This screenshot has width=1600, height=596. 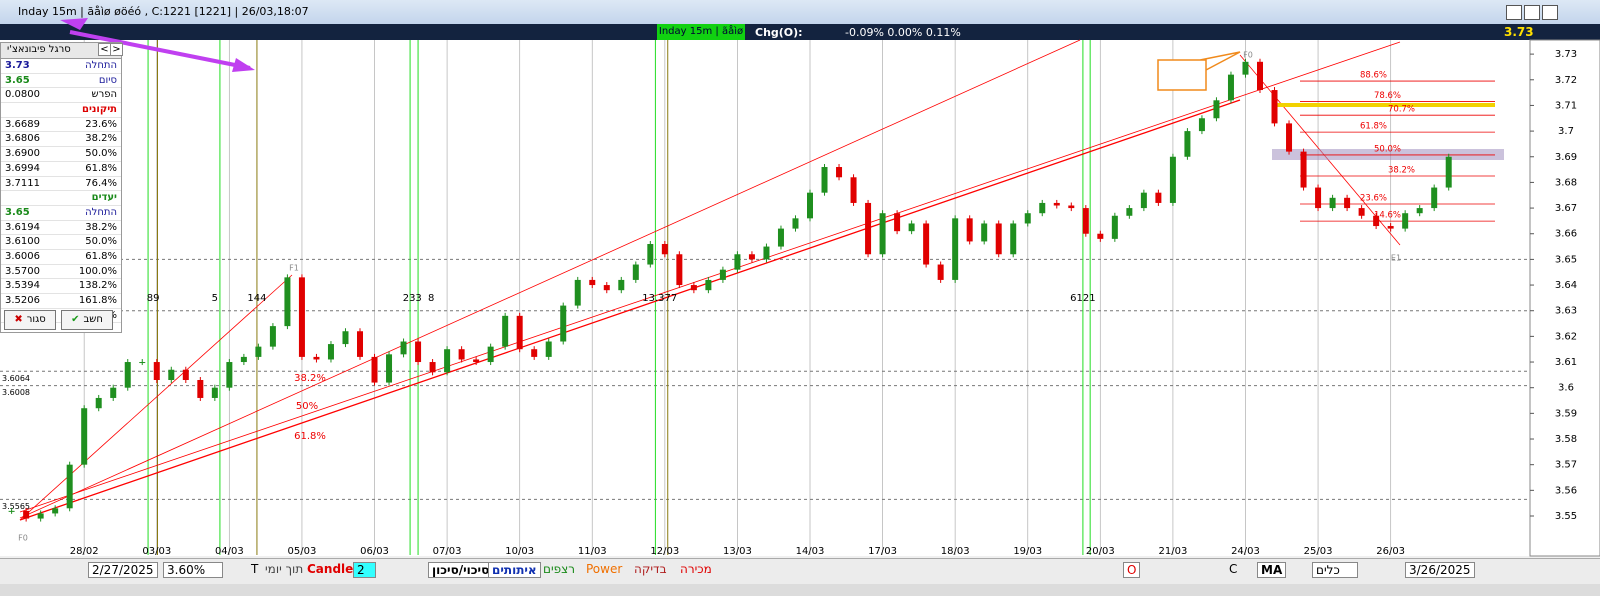 What do you see at coordinates (737, 551) in the screenshot?
I see `x-tick-label: 13/03` at bounding box center [737, 551].